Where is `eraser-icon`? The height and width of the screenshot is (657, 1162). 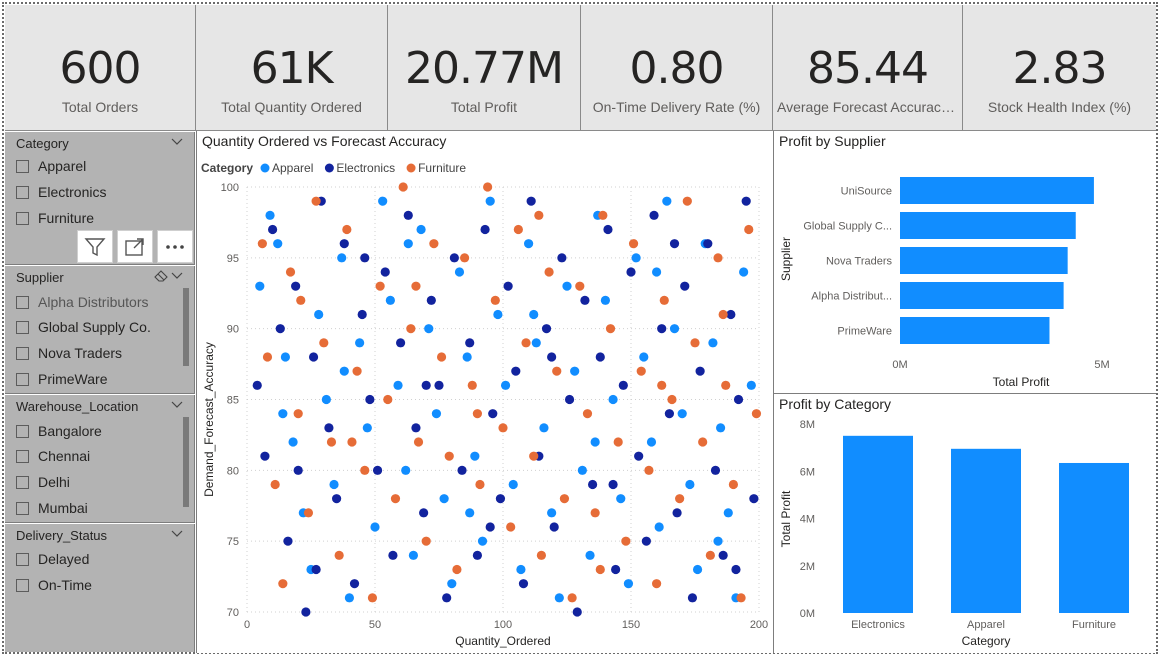 eraser-icon is located at coordinates (161, 276).